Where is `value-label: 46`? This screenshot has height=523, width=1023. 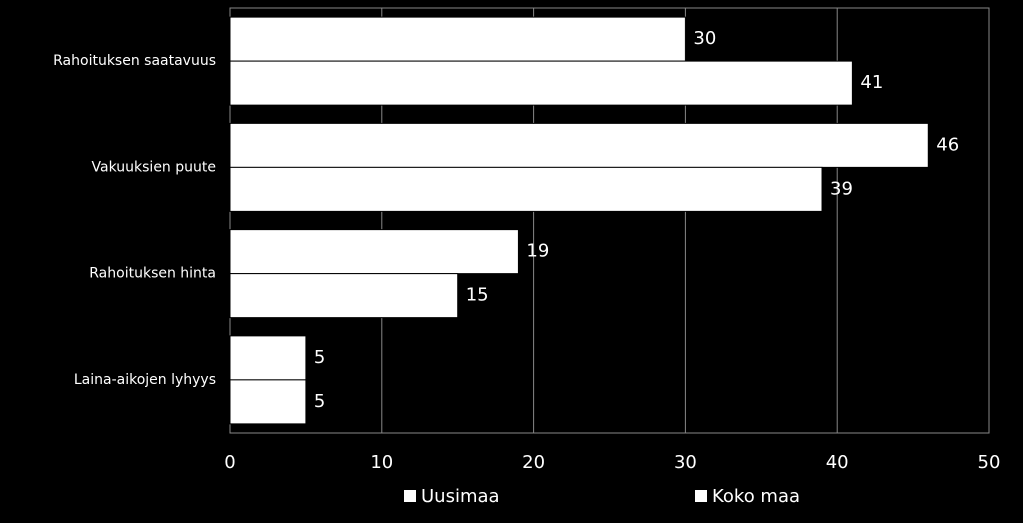
value-label: 46 is located at coordinates (947, 144).